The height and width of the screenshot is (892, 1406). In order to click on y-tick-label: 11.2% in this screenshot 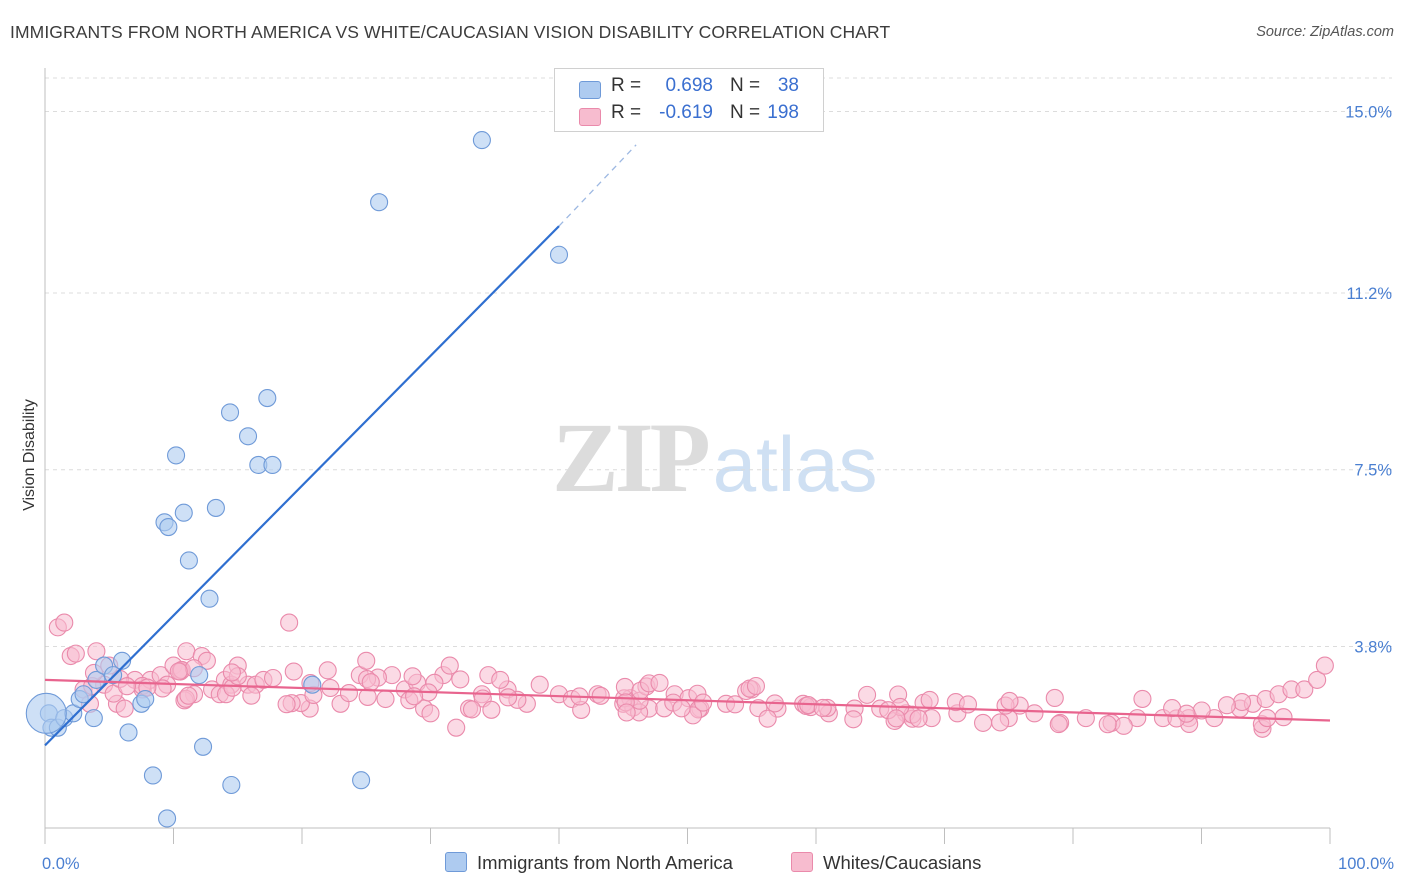, I will do `click(1369, 294)`.